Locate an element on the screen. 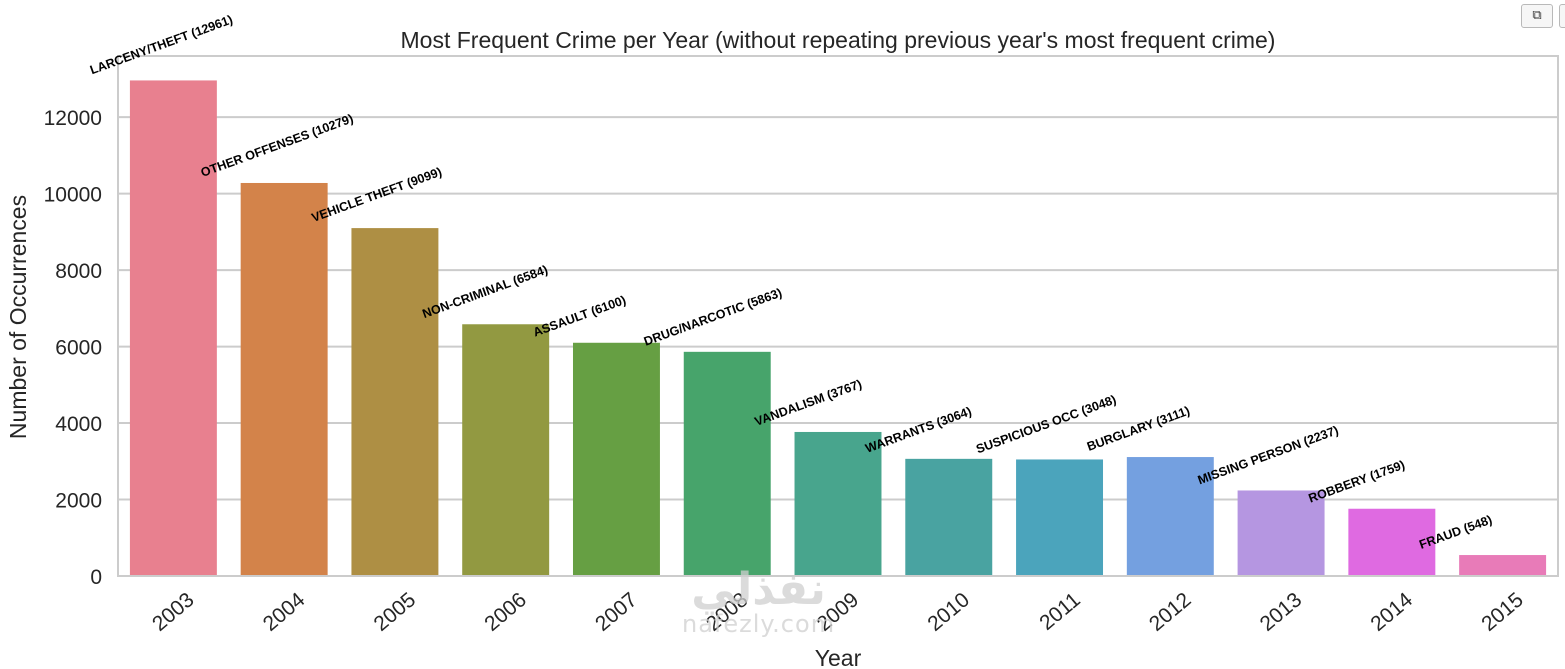 This screenshot has width=1565, height=669. bar-2007 is located at coordinates (616, 459).